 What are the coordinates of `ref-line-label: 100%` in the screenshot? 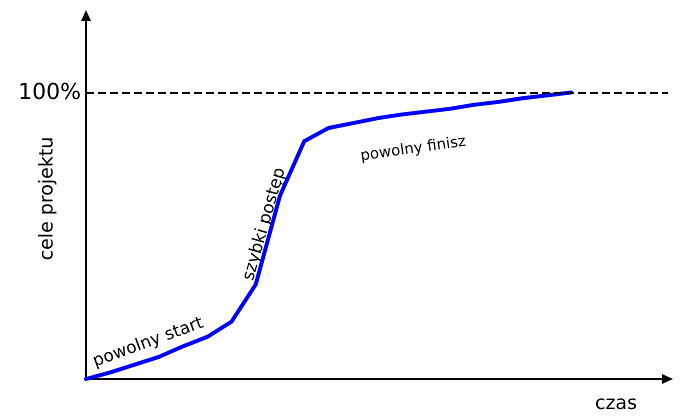 It's located at (49, 92).